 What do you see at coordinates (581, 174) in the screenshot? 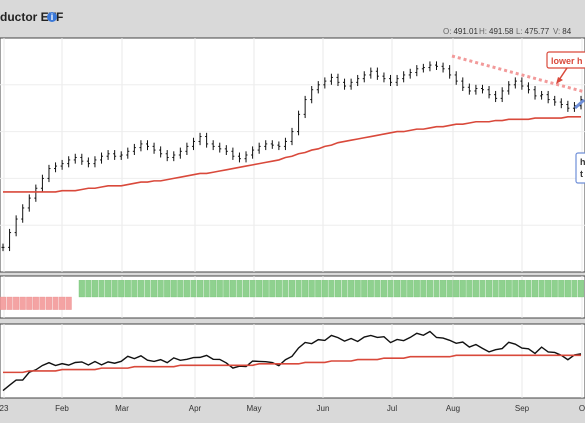
I see `annotation-right-line2: t` at bounding box center [581, 174].